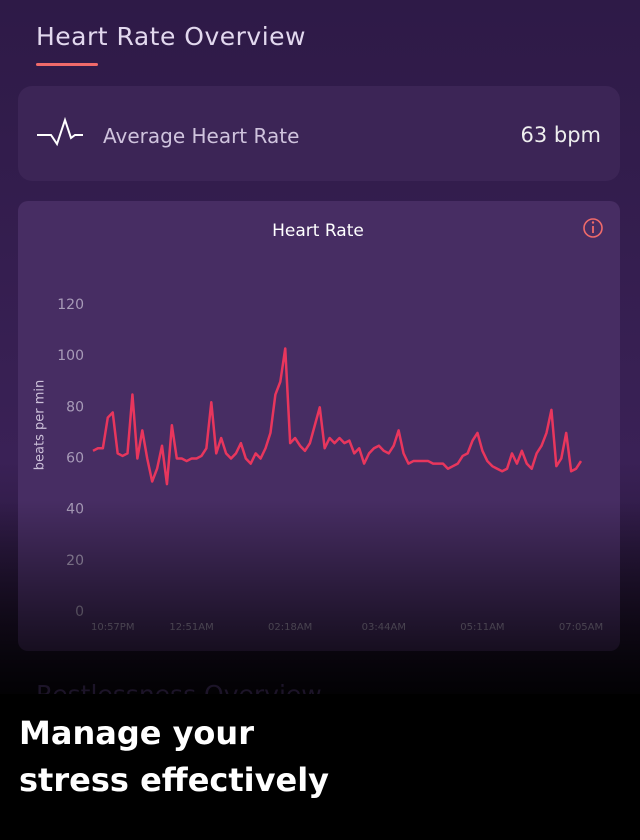 The height and width of the screenshot is (840, 640). What do you see at coordinates (75, 510) in the screenshot?
I see `y-tick-label: 40` at bounding box center [75, 510].